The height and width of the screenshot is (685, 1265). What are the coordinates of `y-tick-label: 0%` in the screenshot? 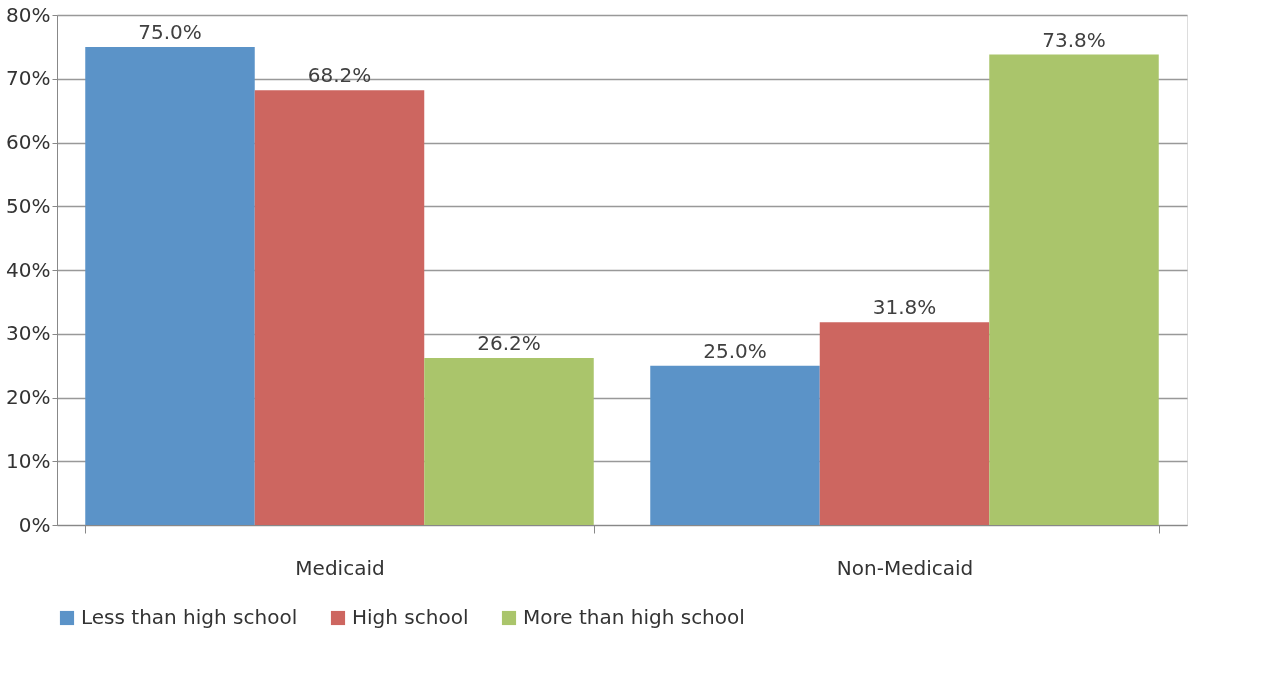 It's located at (34, 524).